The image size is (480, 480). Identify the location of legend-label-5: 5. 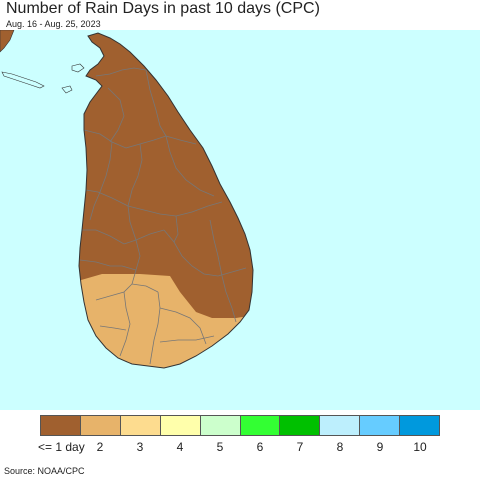
(220, 447).